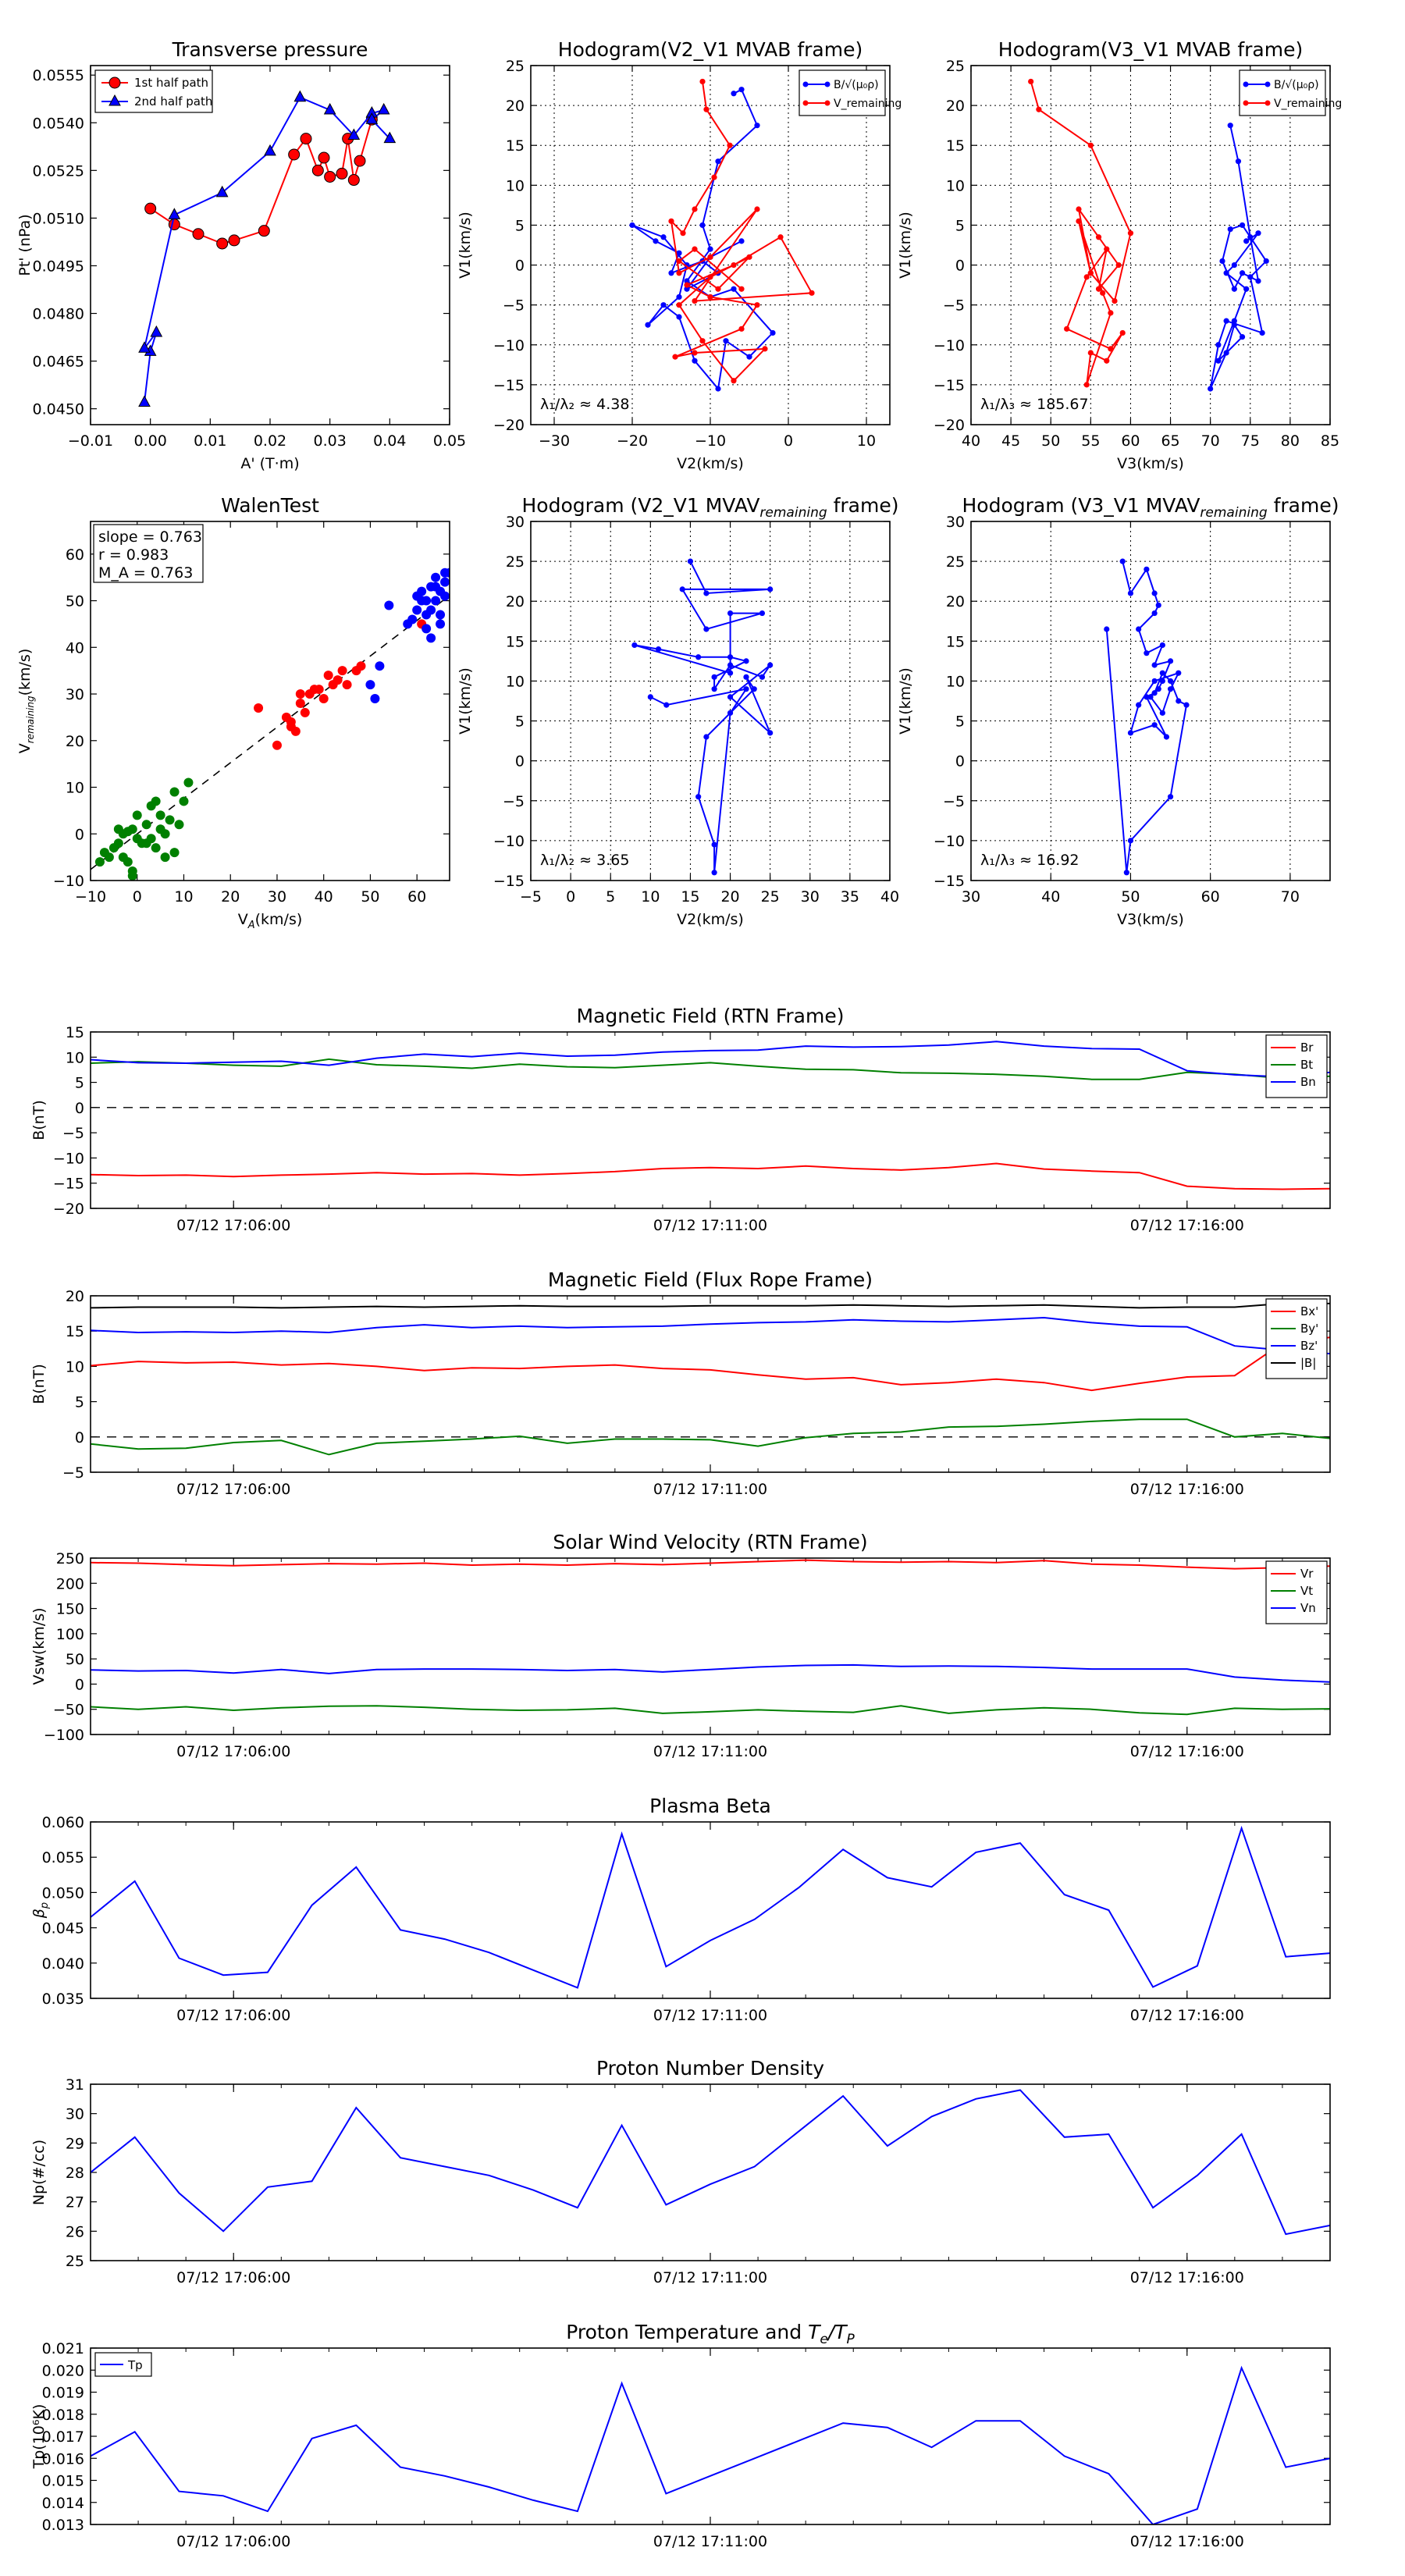 The width and height of the screenshot is (1405, 2576). I want to click on y-tick-label: 0.014, so click(63, 2503).